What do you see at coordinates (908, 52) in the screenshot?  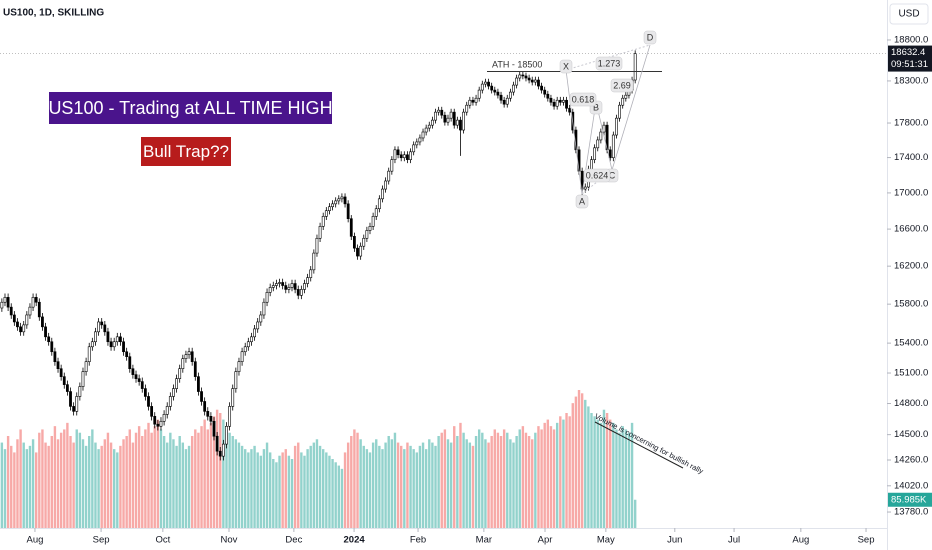 I see `last-price-label: 18632.4` at bounding box center [908, 52].